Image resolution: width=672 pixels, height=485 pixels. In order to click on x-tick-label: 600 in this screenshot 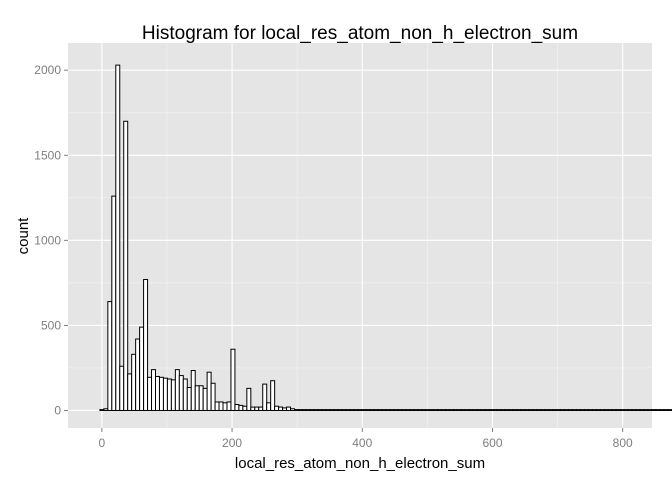, I will do `click(492, 443)`.